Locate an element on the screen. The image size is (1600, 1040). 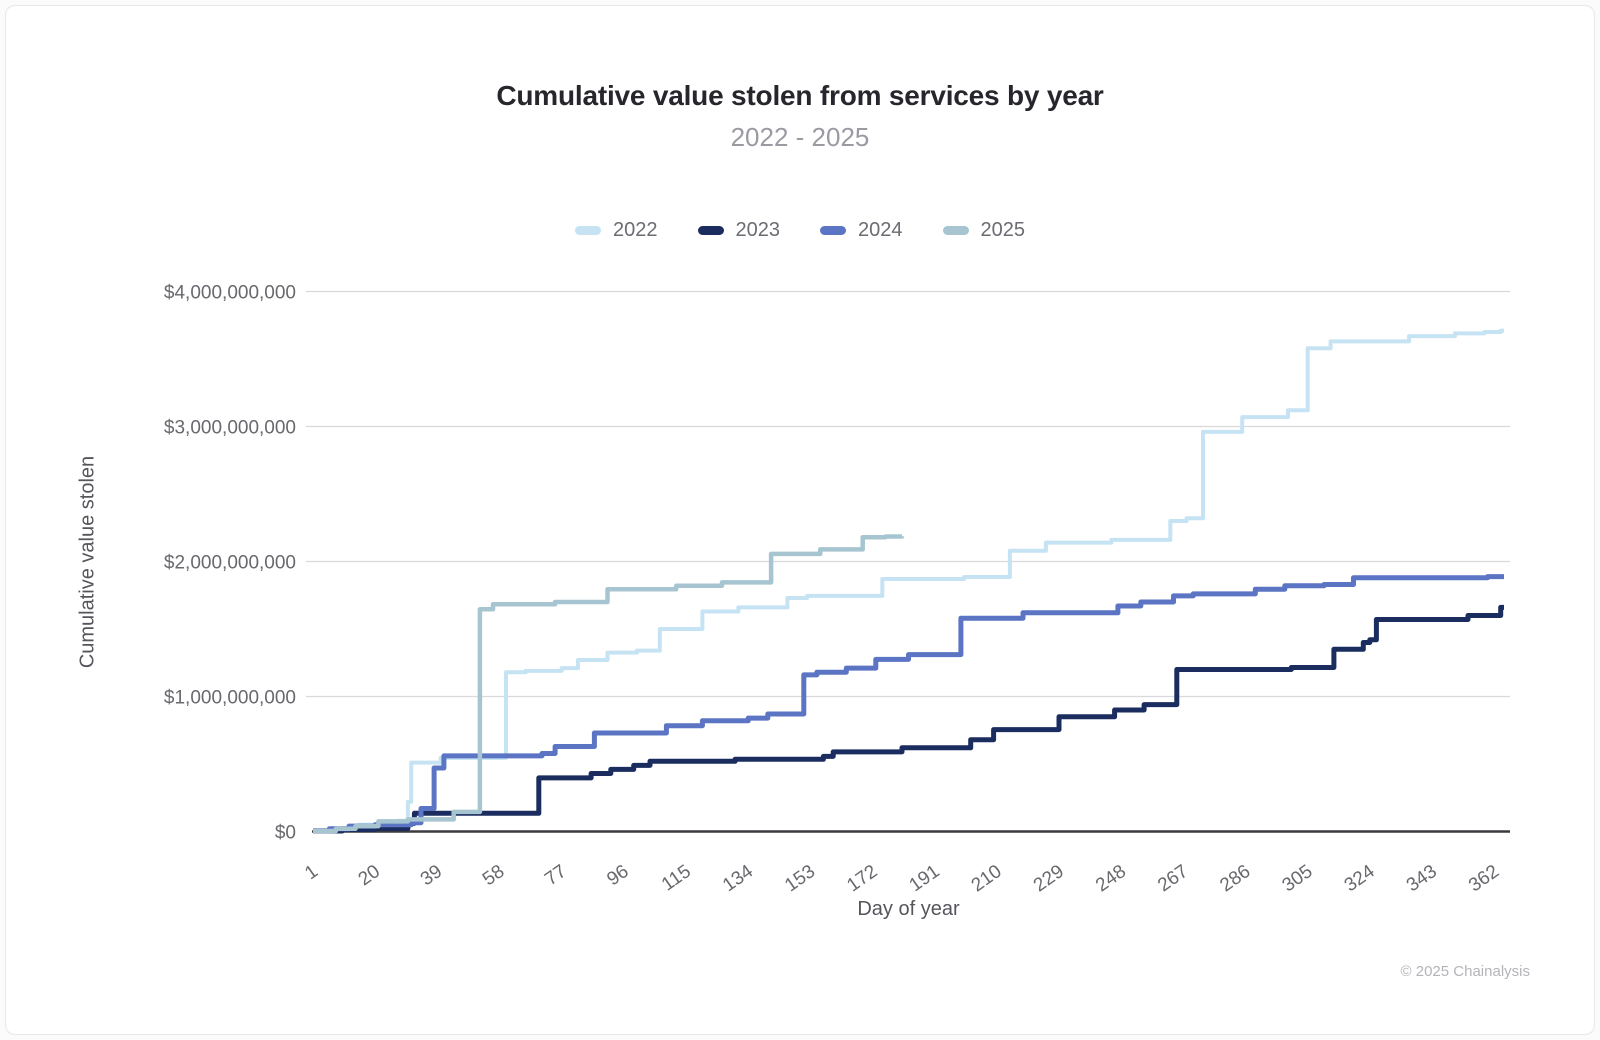
legend-swatch-2023 is located at coordinates (710, 230).